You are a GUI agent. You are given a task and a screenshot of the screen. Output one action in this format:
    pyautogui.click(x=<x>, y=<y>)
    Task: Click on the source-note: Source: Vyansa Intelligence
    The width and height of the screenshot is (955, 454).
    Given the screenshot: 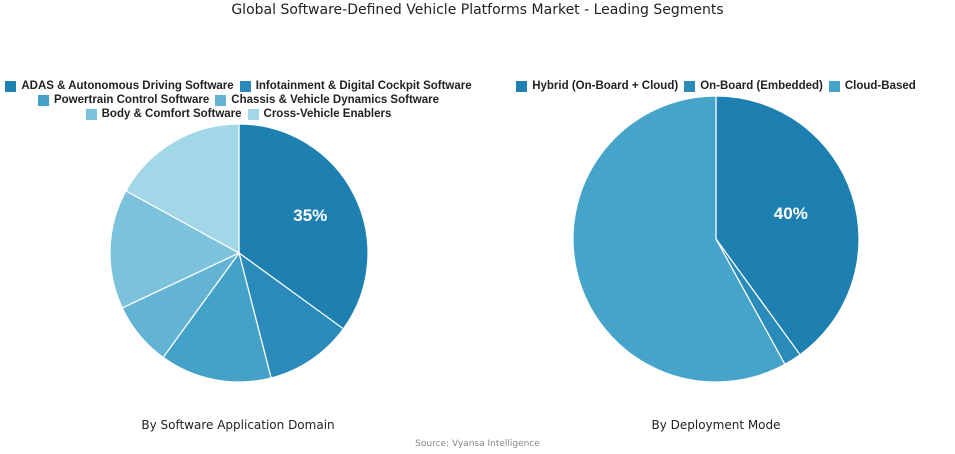 What is the action you would take?
    pyautogui.click(x=477, y=444)
    